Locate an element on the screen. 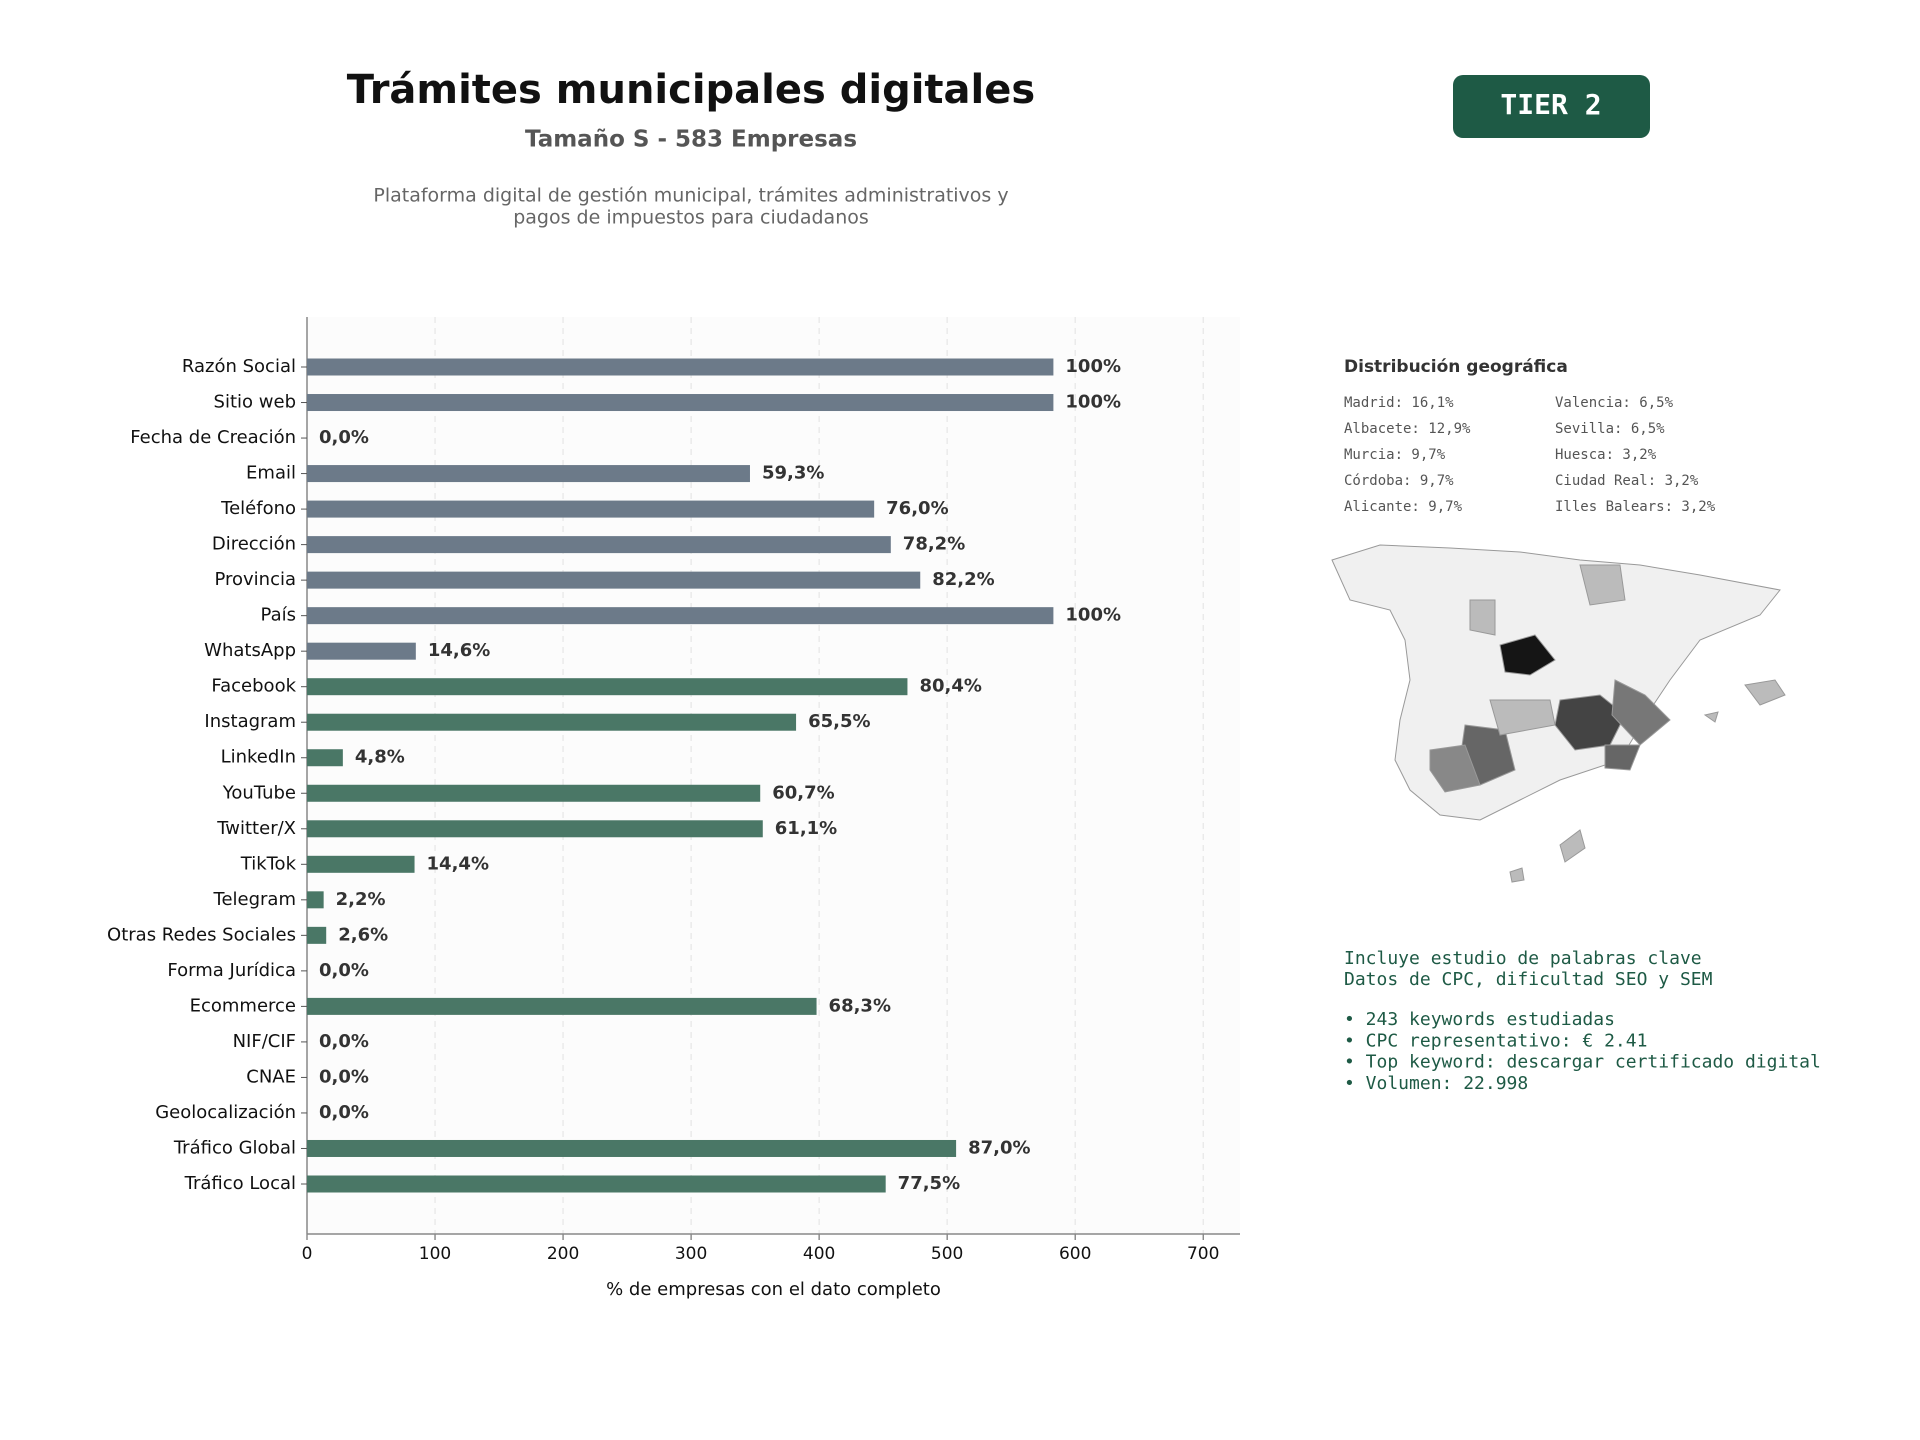 The width and height of the screenshot is (1920, 1440). value-label: 2,2% is located at coordinates (361, 899).